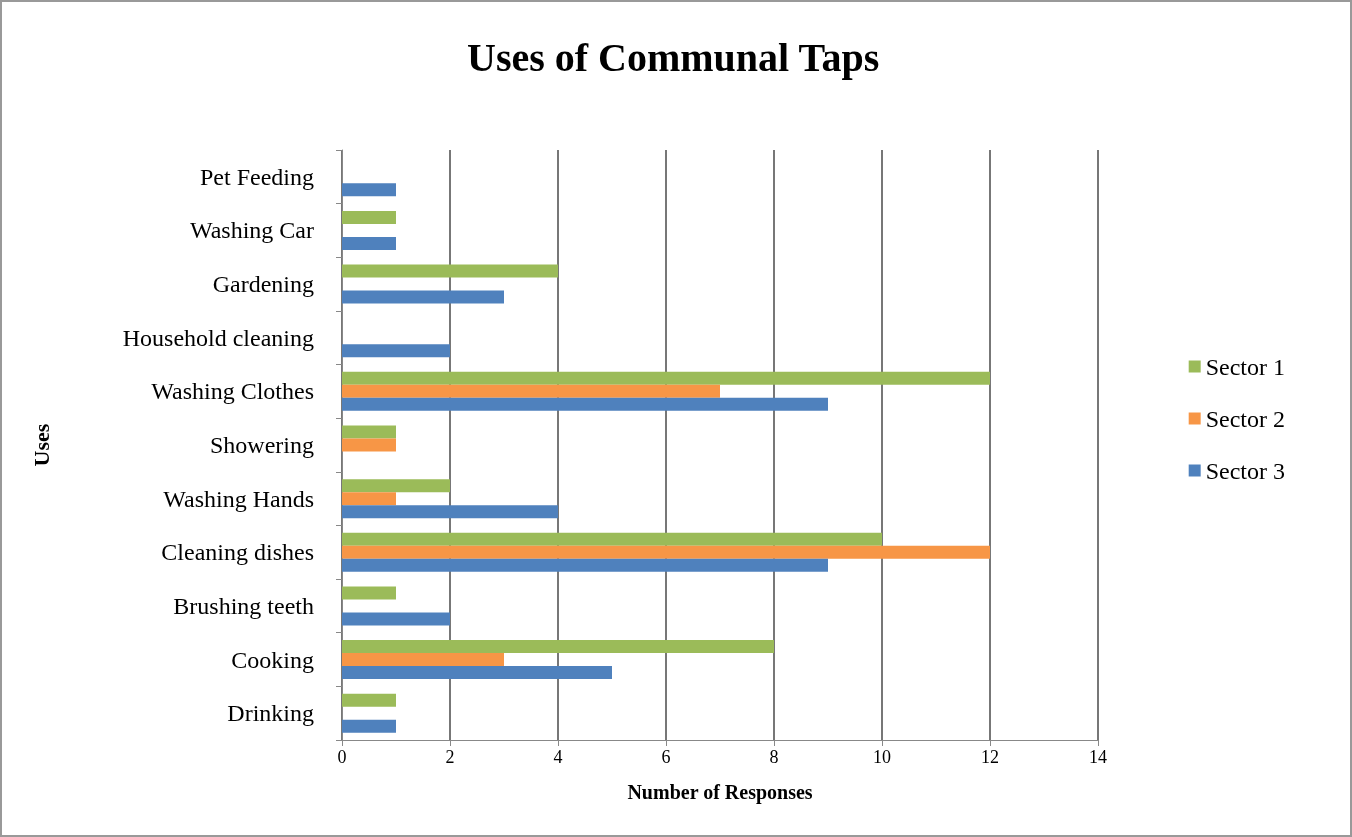  Describe the element at coordinates (990, 757) in the screenshot. I see `x-tick-label: 12` at that location.